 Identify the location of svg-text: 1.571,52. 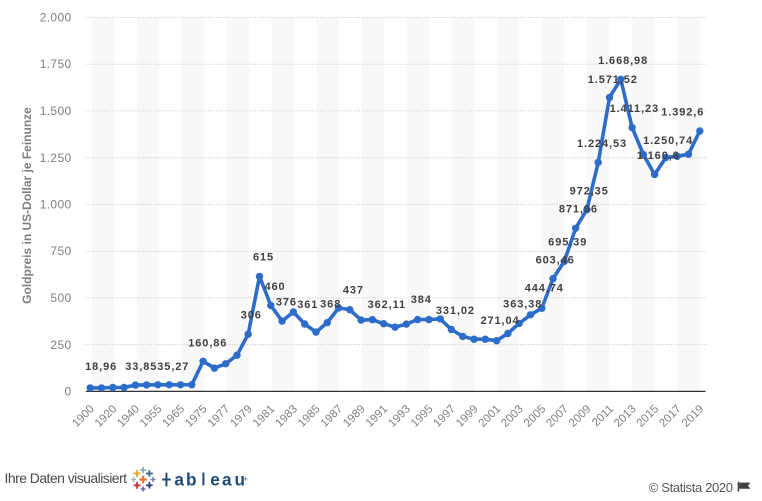
(613, 80).